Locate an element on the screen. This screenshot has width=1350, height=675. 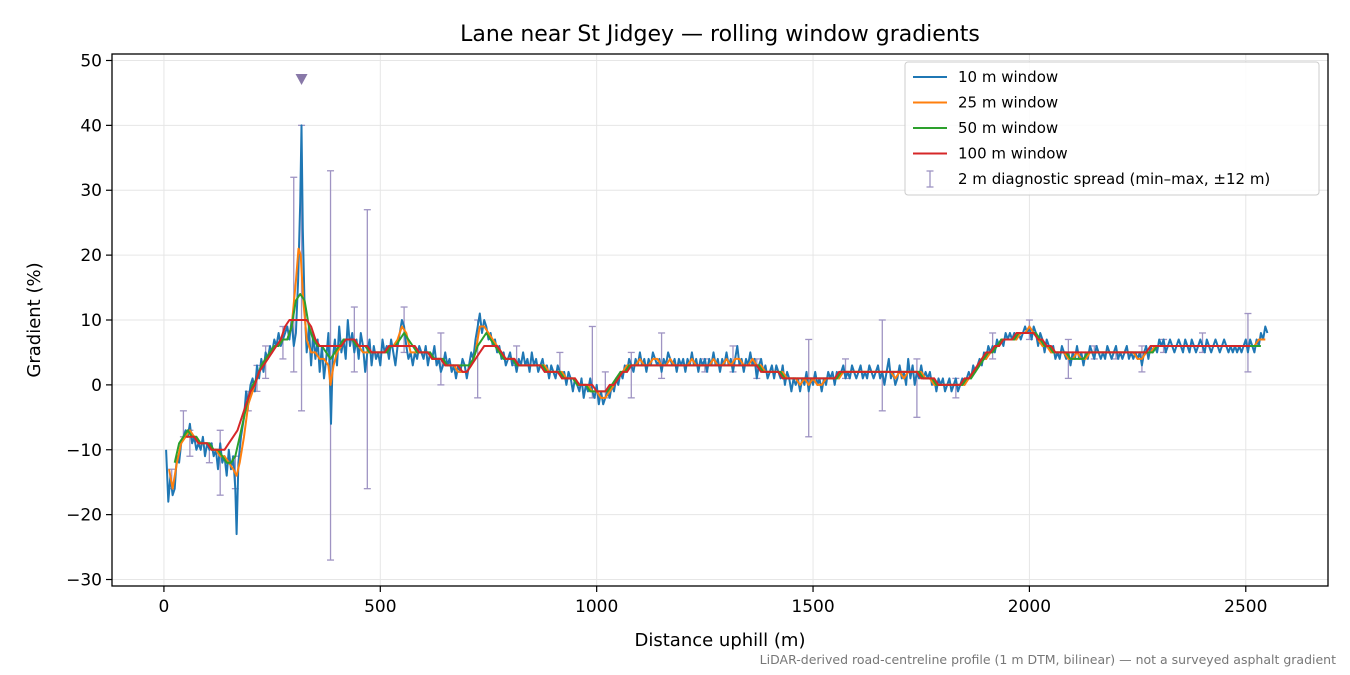
x-axis-label: Distance uphill (m) is located at coordinates (720, 640).